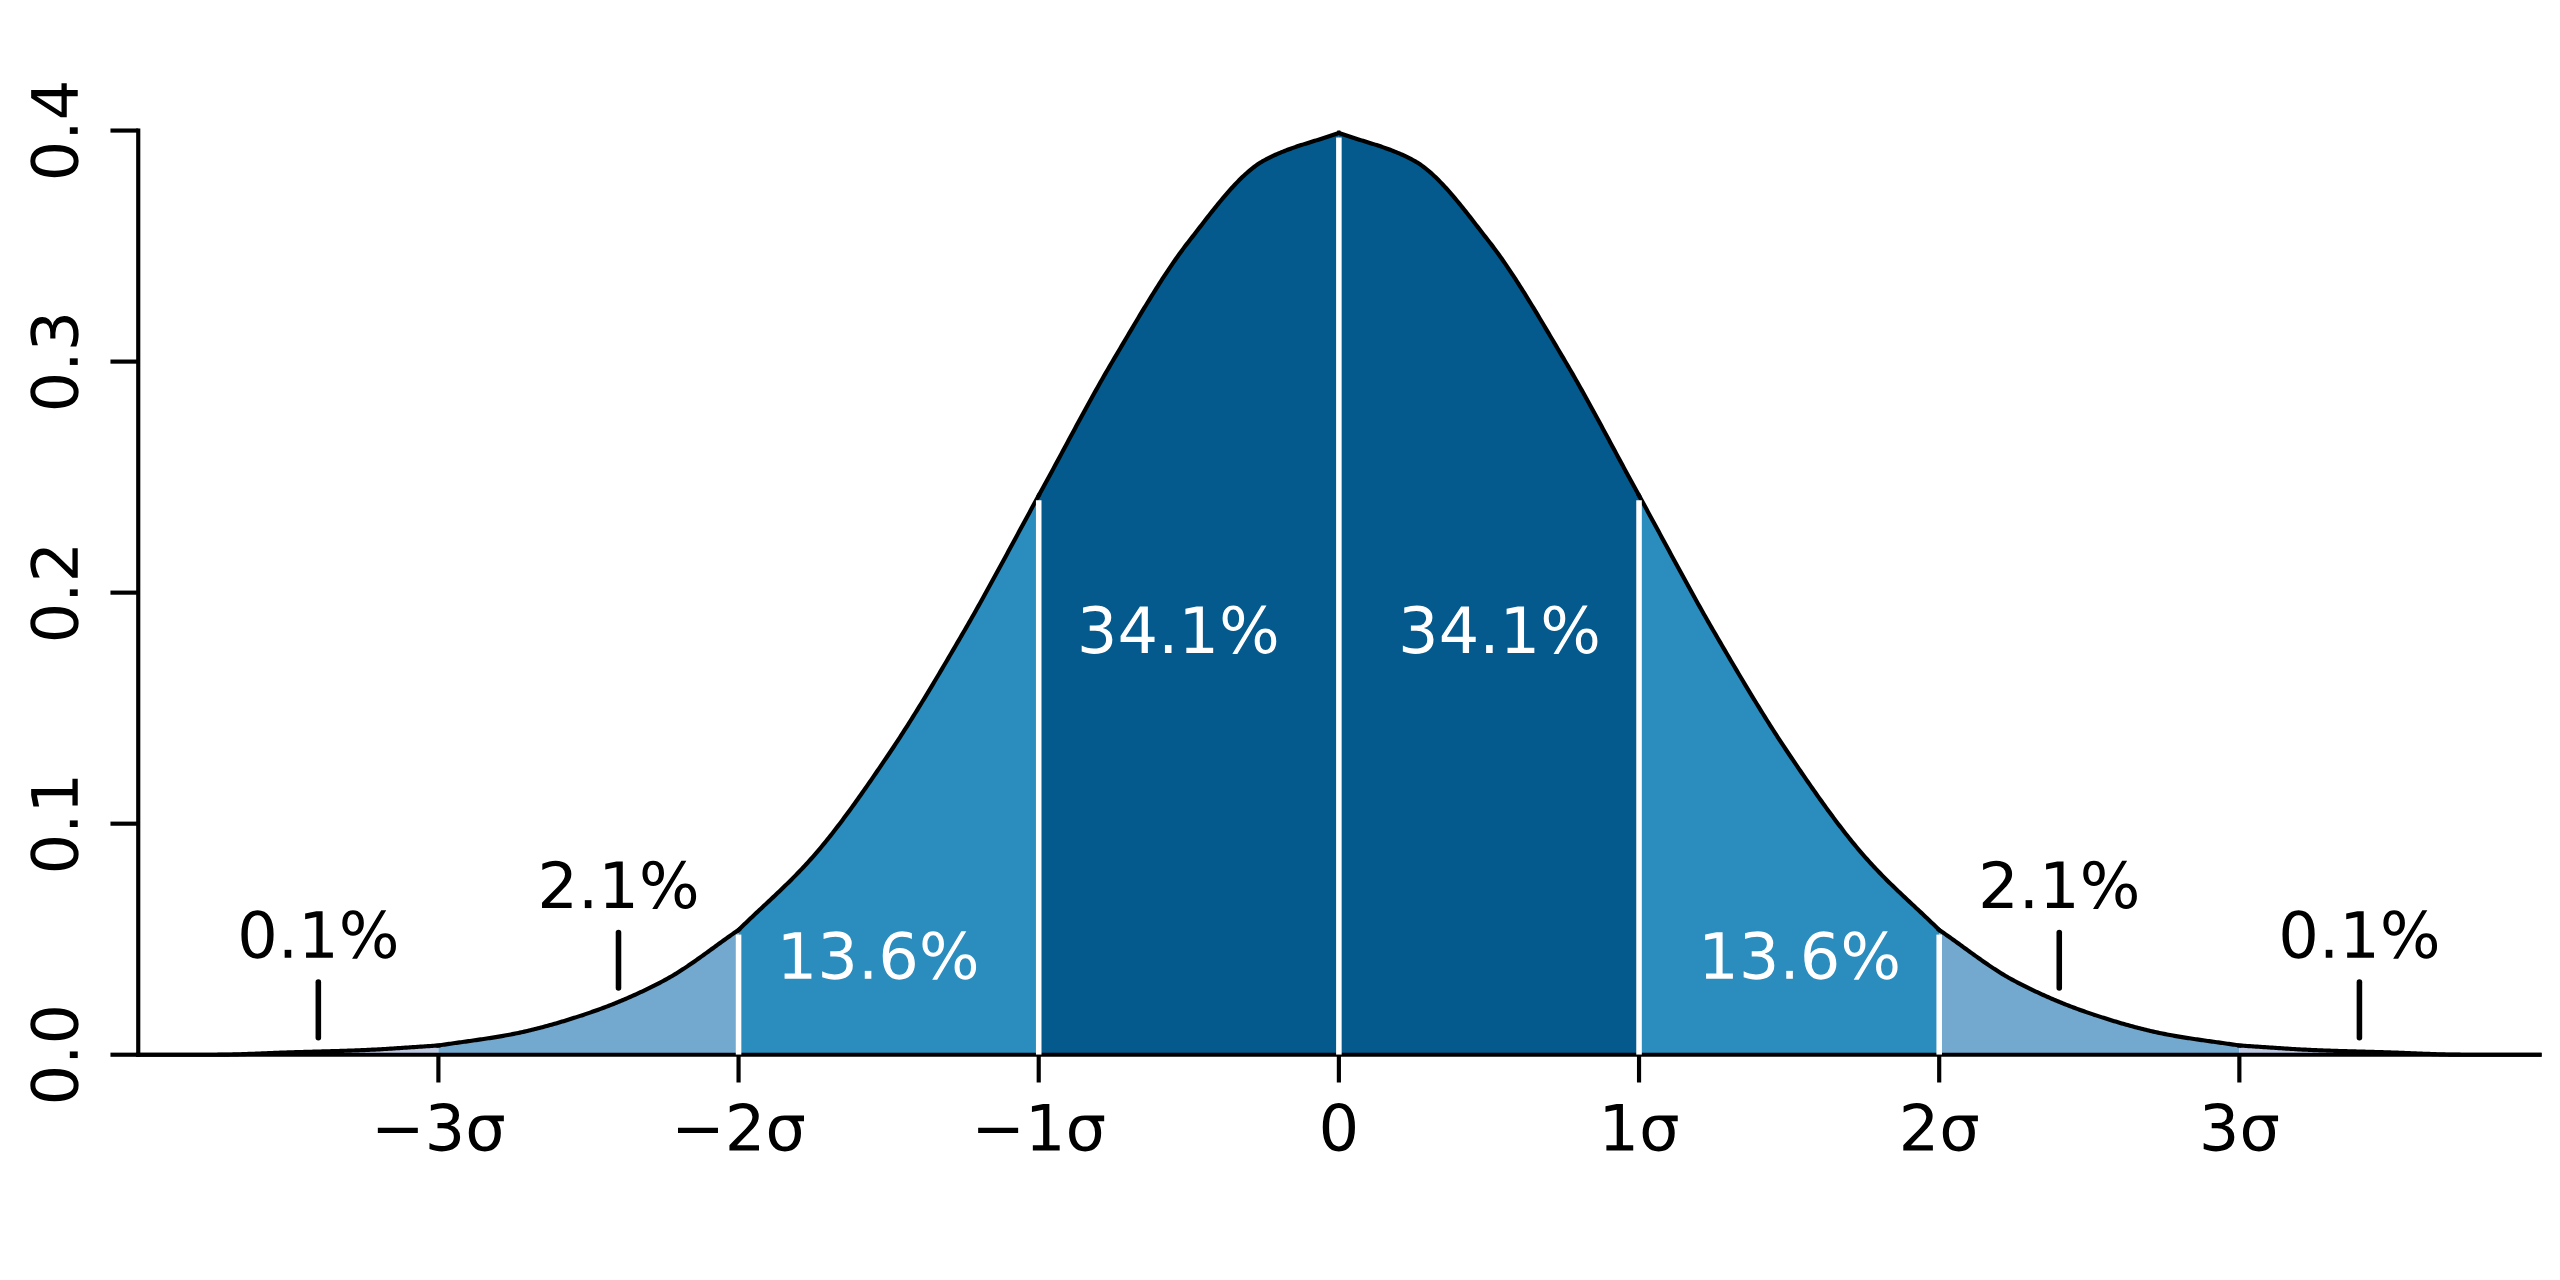 The height and width of the screenshot is (1280, 2560). I want to click on x-tick-label: 3σ, so click(2241, 1127).